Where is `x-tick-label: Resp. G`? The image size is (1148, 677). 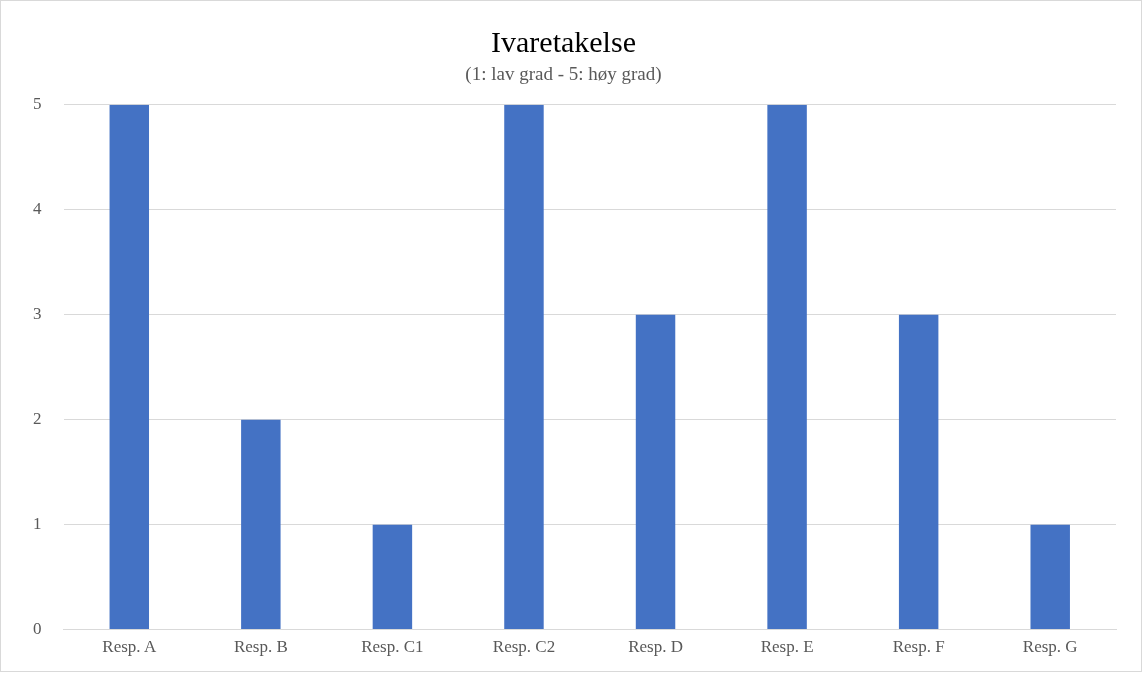
x-tick-label: Resp. G is located at coordinates (1050, 647).